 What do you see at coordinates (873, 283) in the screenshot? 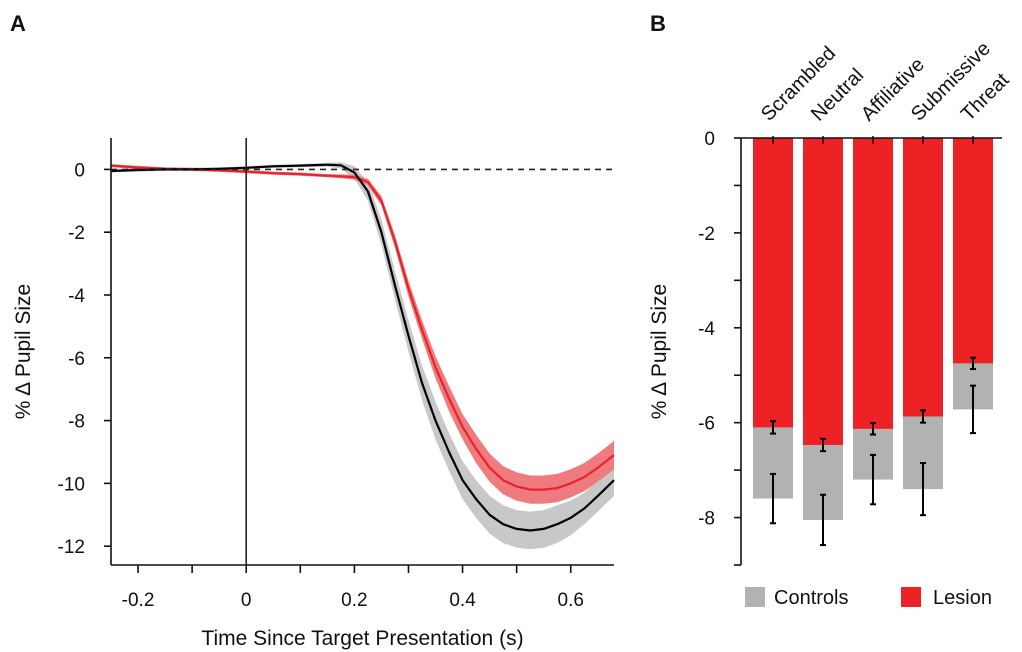
I see `bar-lesion-affiliative` at bounding box center [873, 283].